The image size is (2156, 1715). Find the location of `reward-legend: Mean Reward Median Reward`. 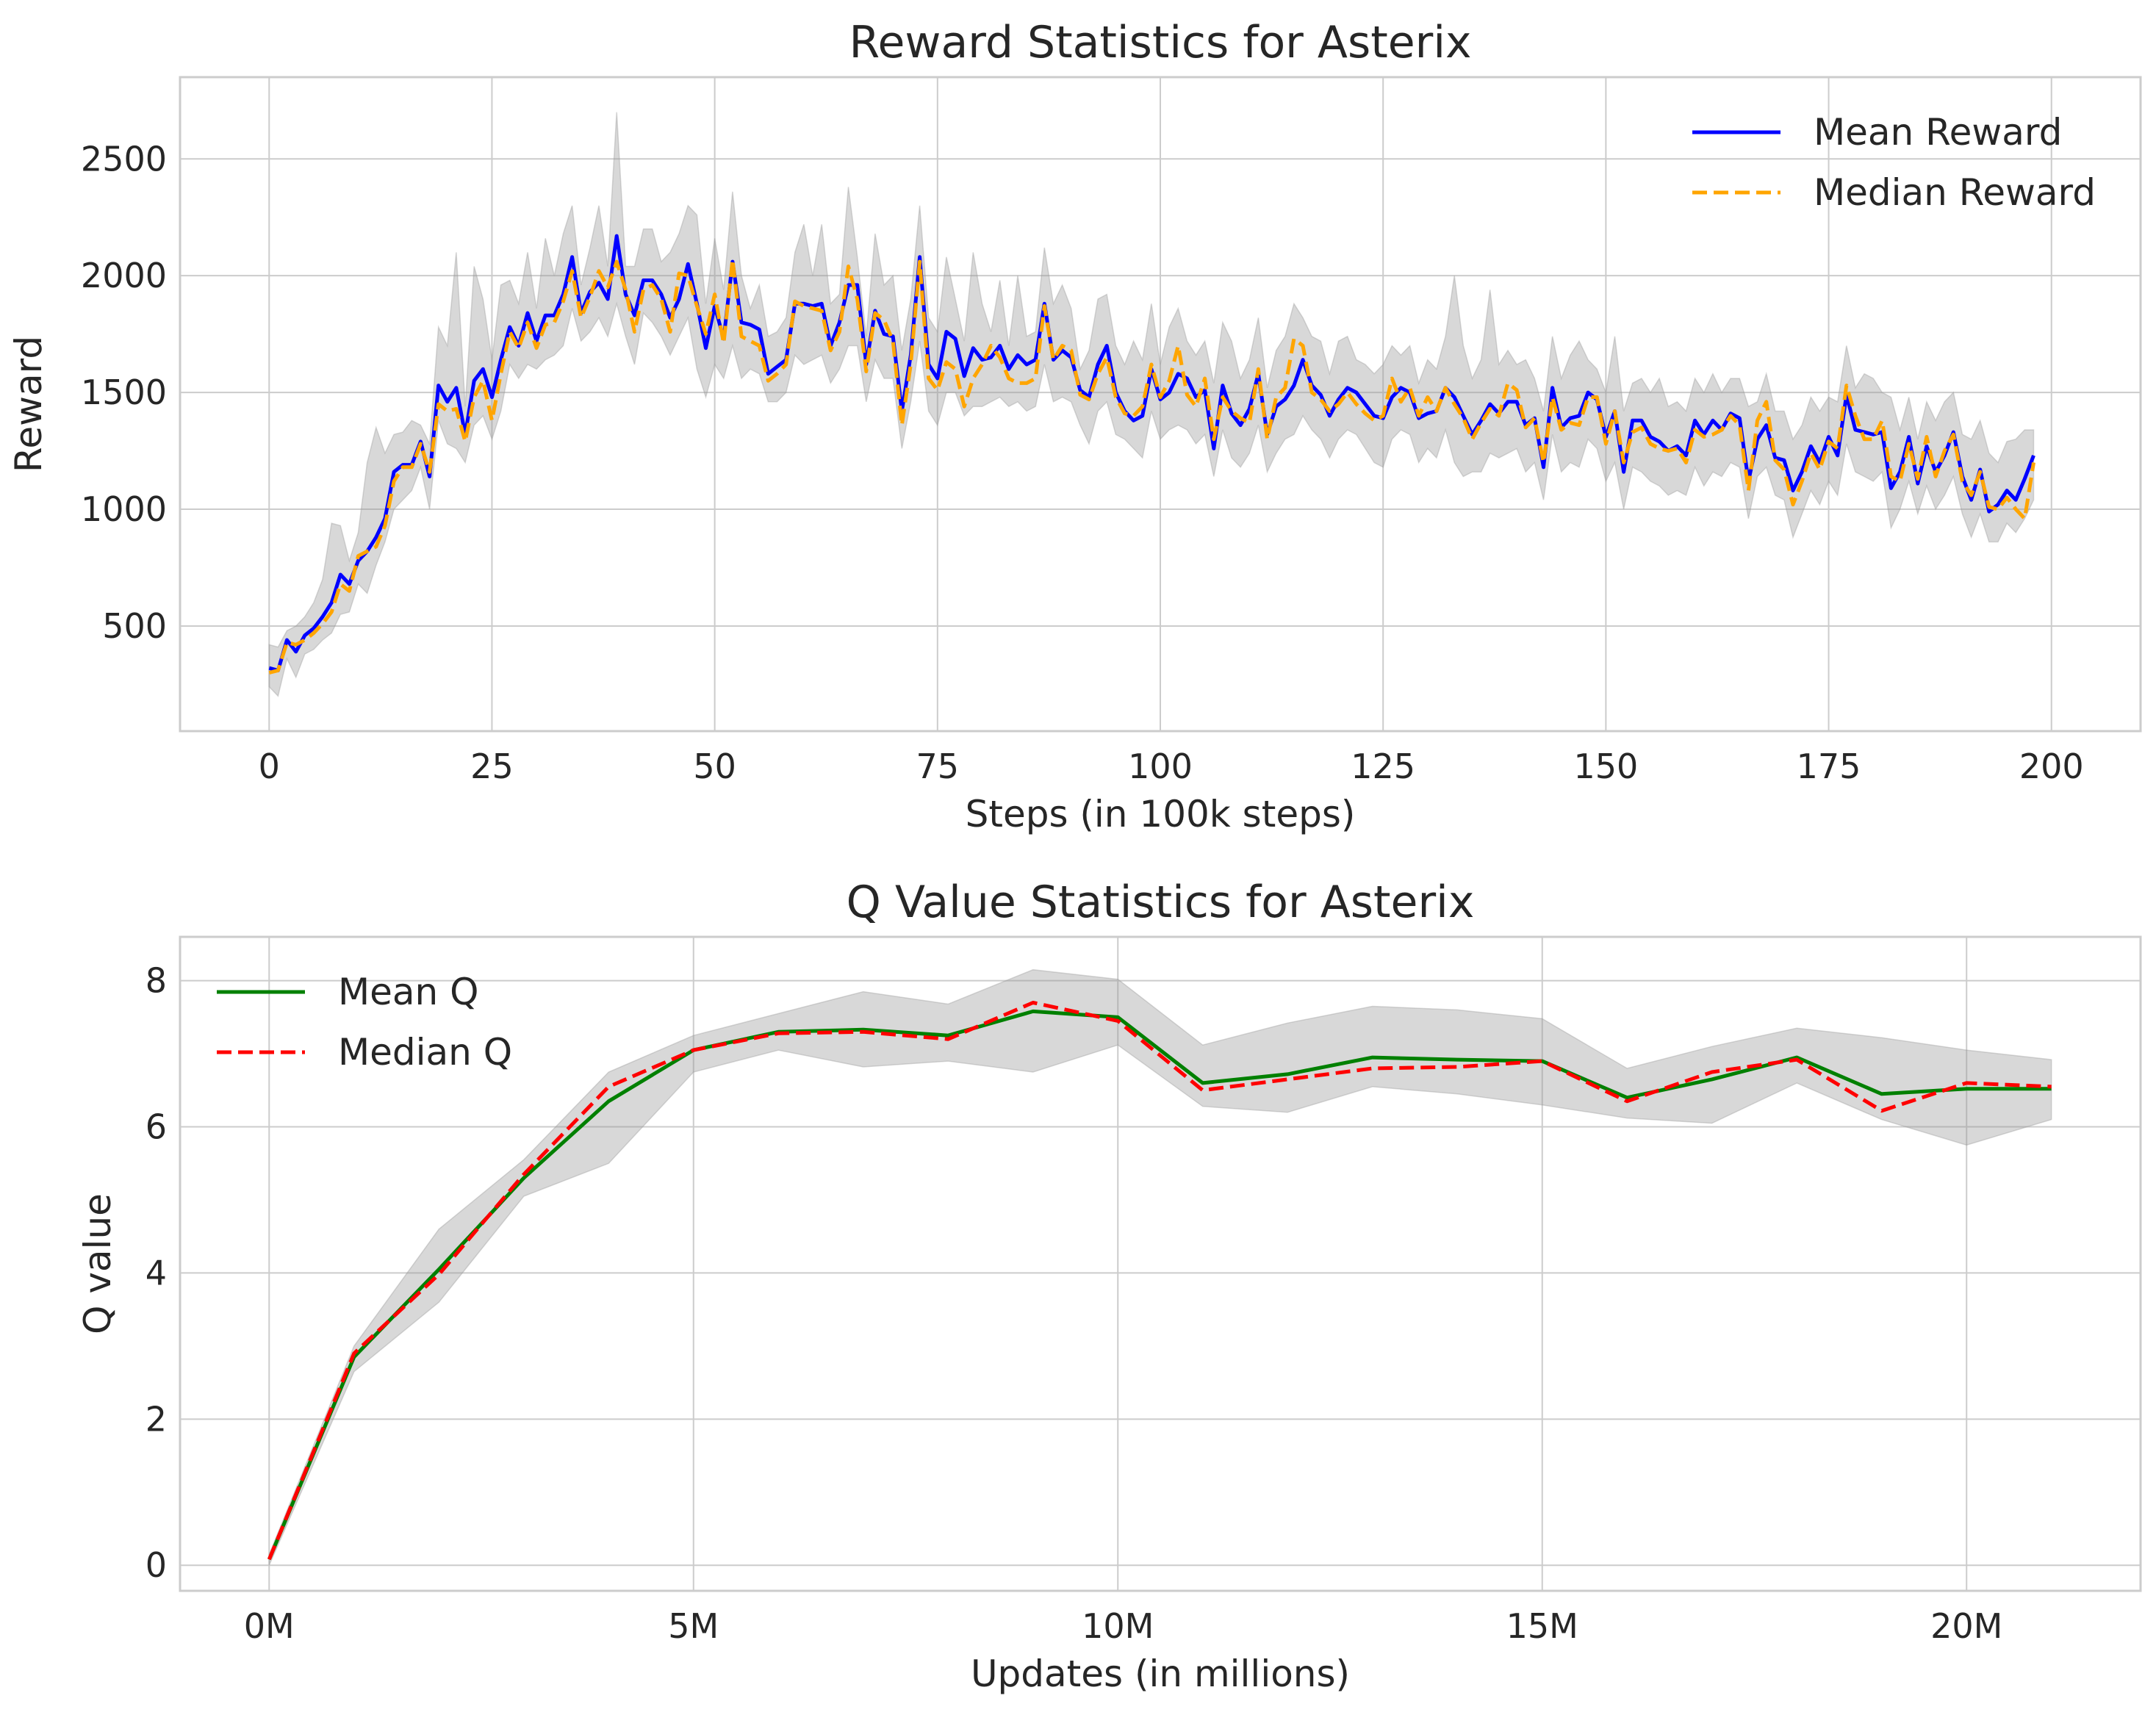

reward-legend: Mean Reward Median Reward is located at coordinates (1894, 162).